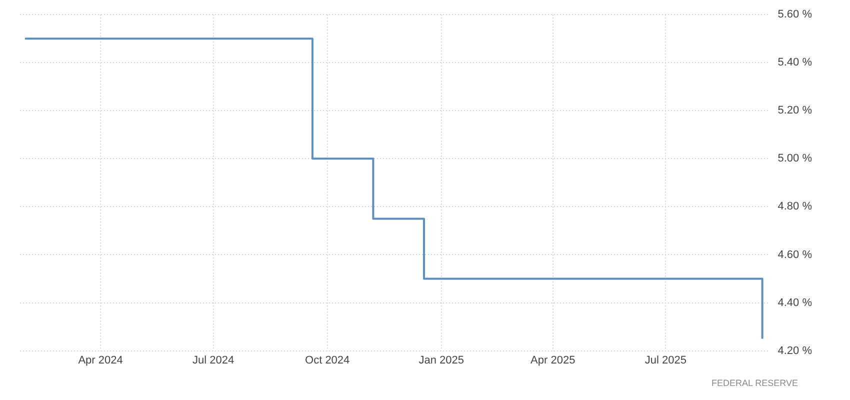 The height and width of the screenshot is (400, 850). Describe the element at coordinates (754, 383) in the screenshot. I see `text: FEDERAL RESERVE` at that location.